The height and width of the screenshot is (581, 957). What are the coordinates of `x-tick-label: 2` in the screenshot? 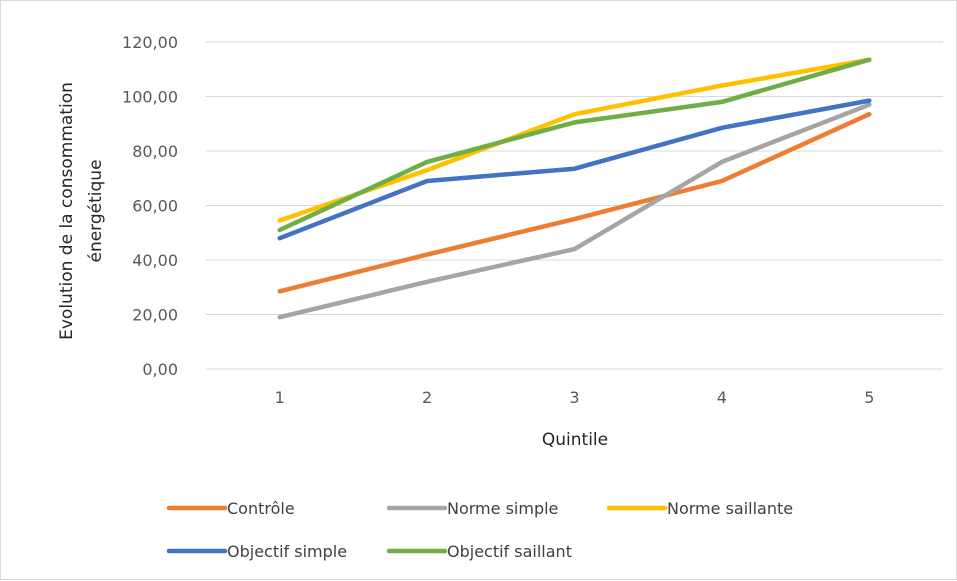 It's located at (427, 397).